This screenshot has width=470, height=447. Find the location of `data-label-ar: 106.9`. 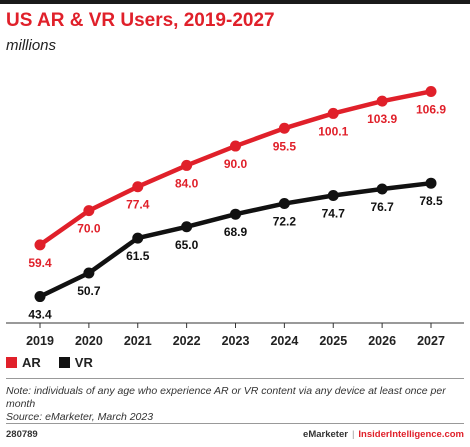

data-label-ar: 106.9 is located at coordinates (431, 109).